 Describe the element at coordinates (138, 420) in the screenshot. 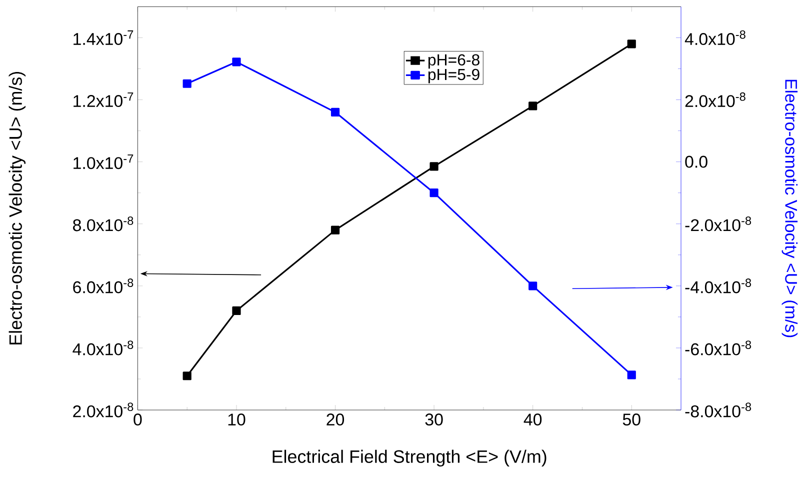

I see `x-tick-label: 0` at that location.